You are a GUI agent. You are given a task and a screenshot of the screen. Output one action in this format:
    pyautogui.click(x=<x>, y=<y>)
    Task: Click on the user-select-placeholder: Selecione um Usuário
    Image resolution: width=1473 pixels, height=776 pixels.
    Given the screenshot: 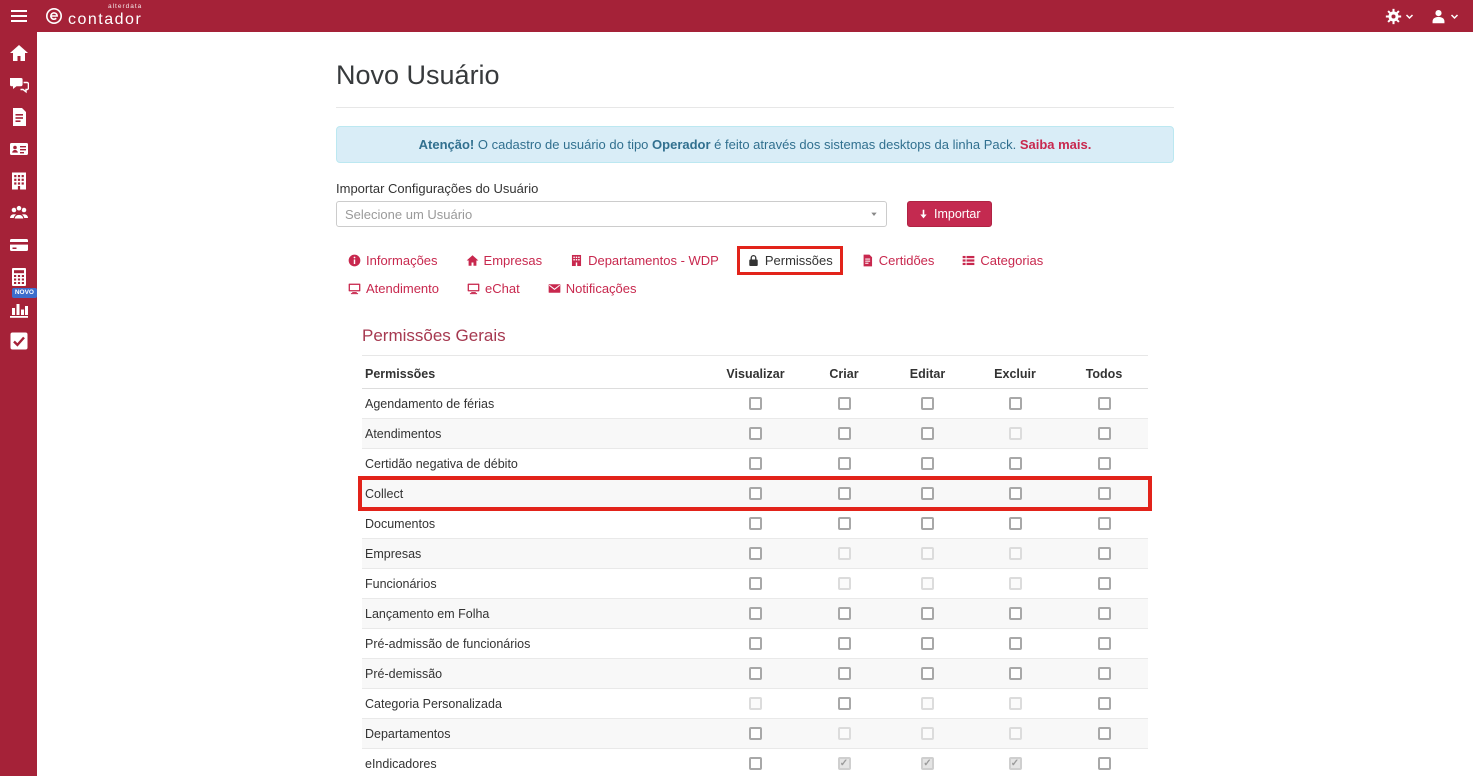 What is the action you would take?
    pyautogui.click(x=409, y=214)
    